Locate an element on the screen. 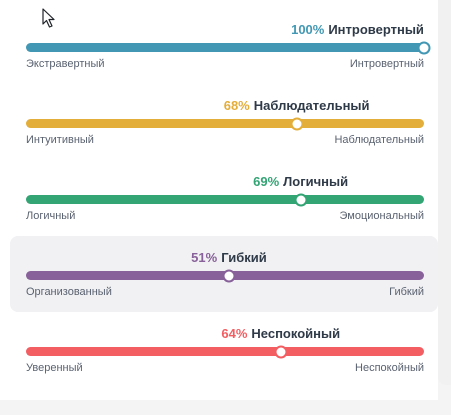 The height and width of the screenshot is (415, 451). trait-name: Наблюдательный is located at coordinates (311, 105).